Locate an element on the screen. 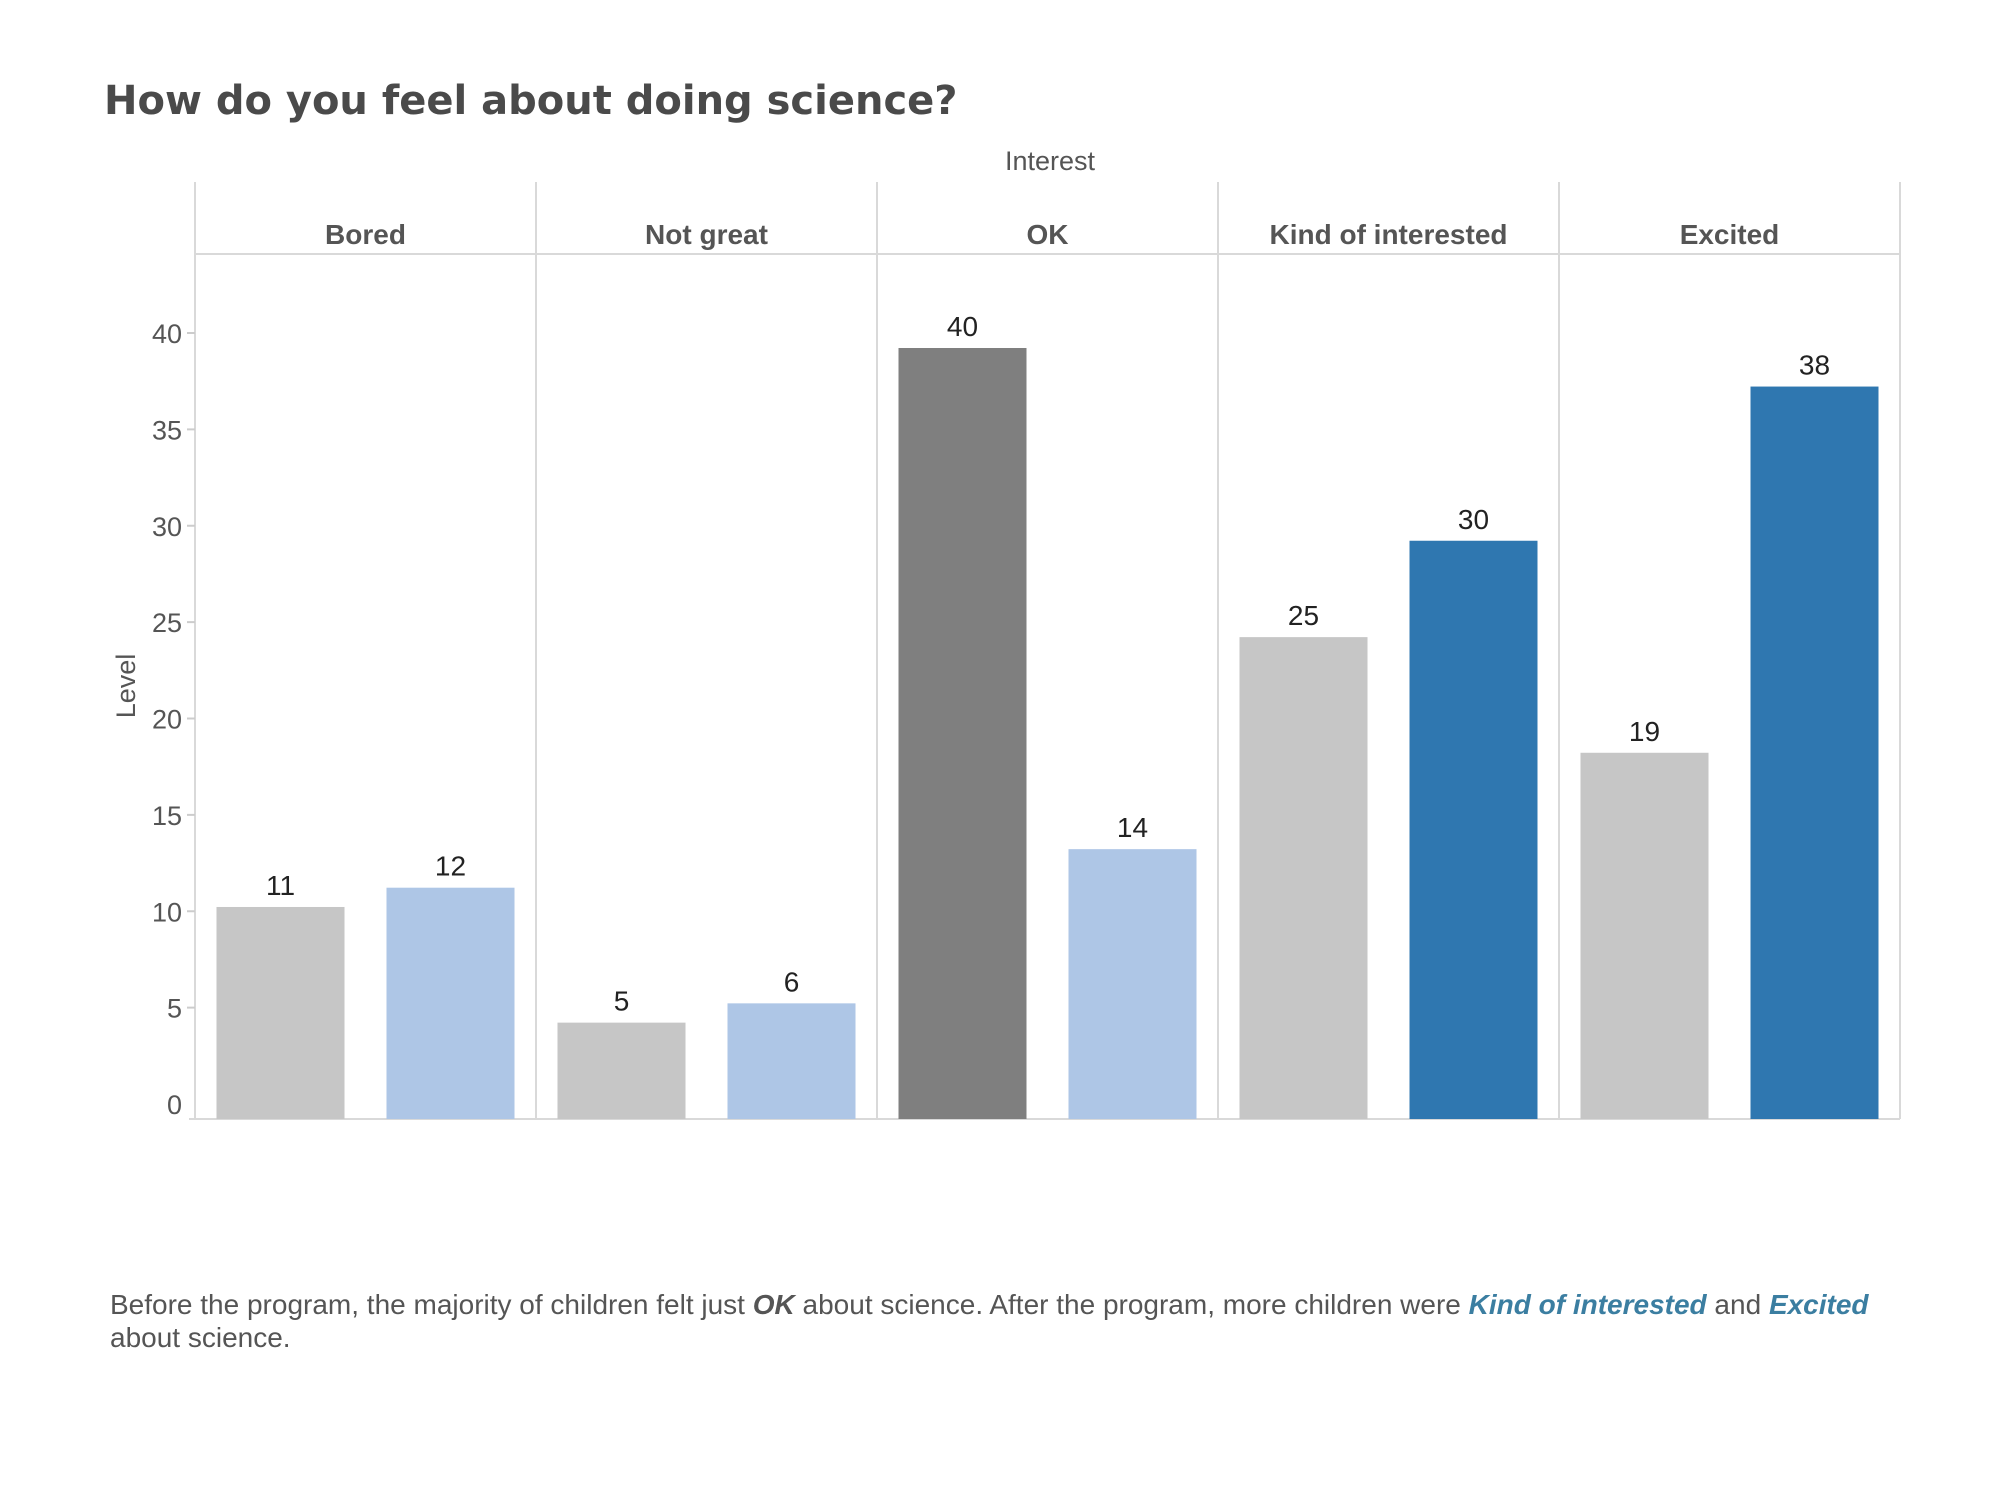 This screenshot has width=2000, height=1500. caption-text-3: and is located at coordinates (1737, 1304).